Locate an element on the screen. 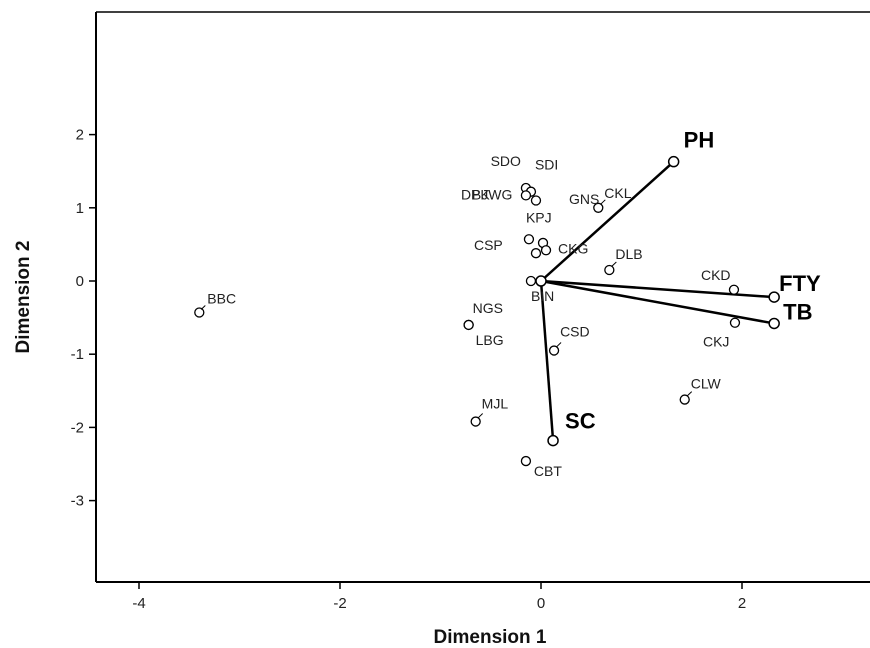 The height and width of the screenshot is (648, 870). data-point-label: BJWG is located at coordinates (492, 194).